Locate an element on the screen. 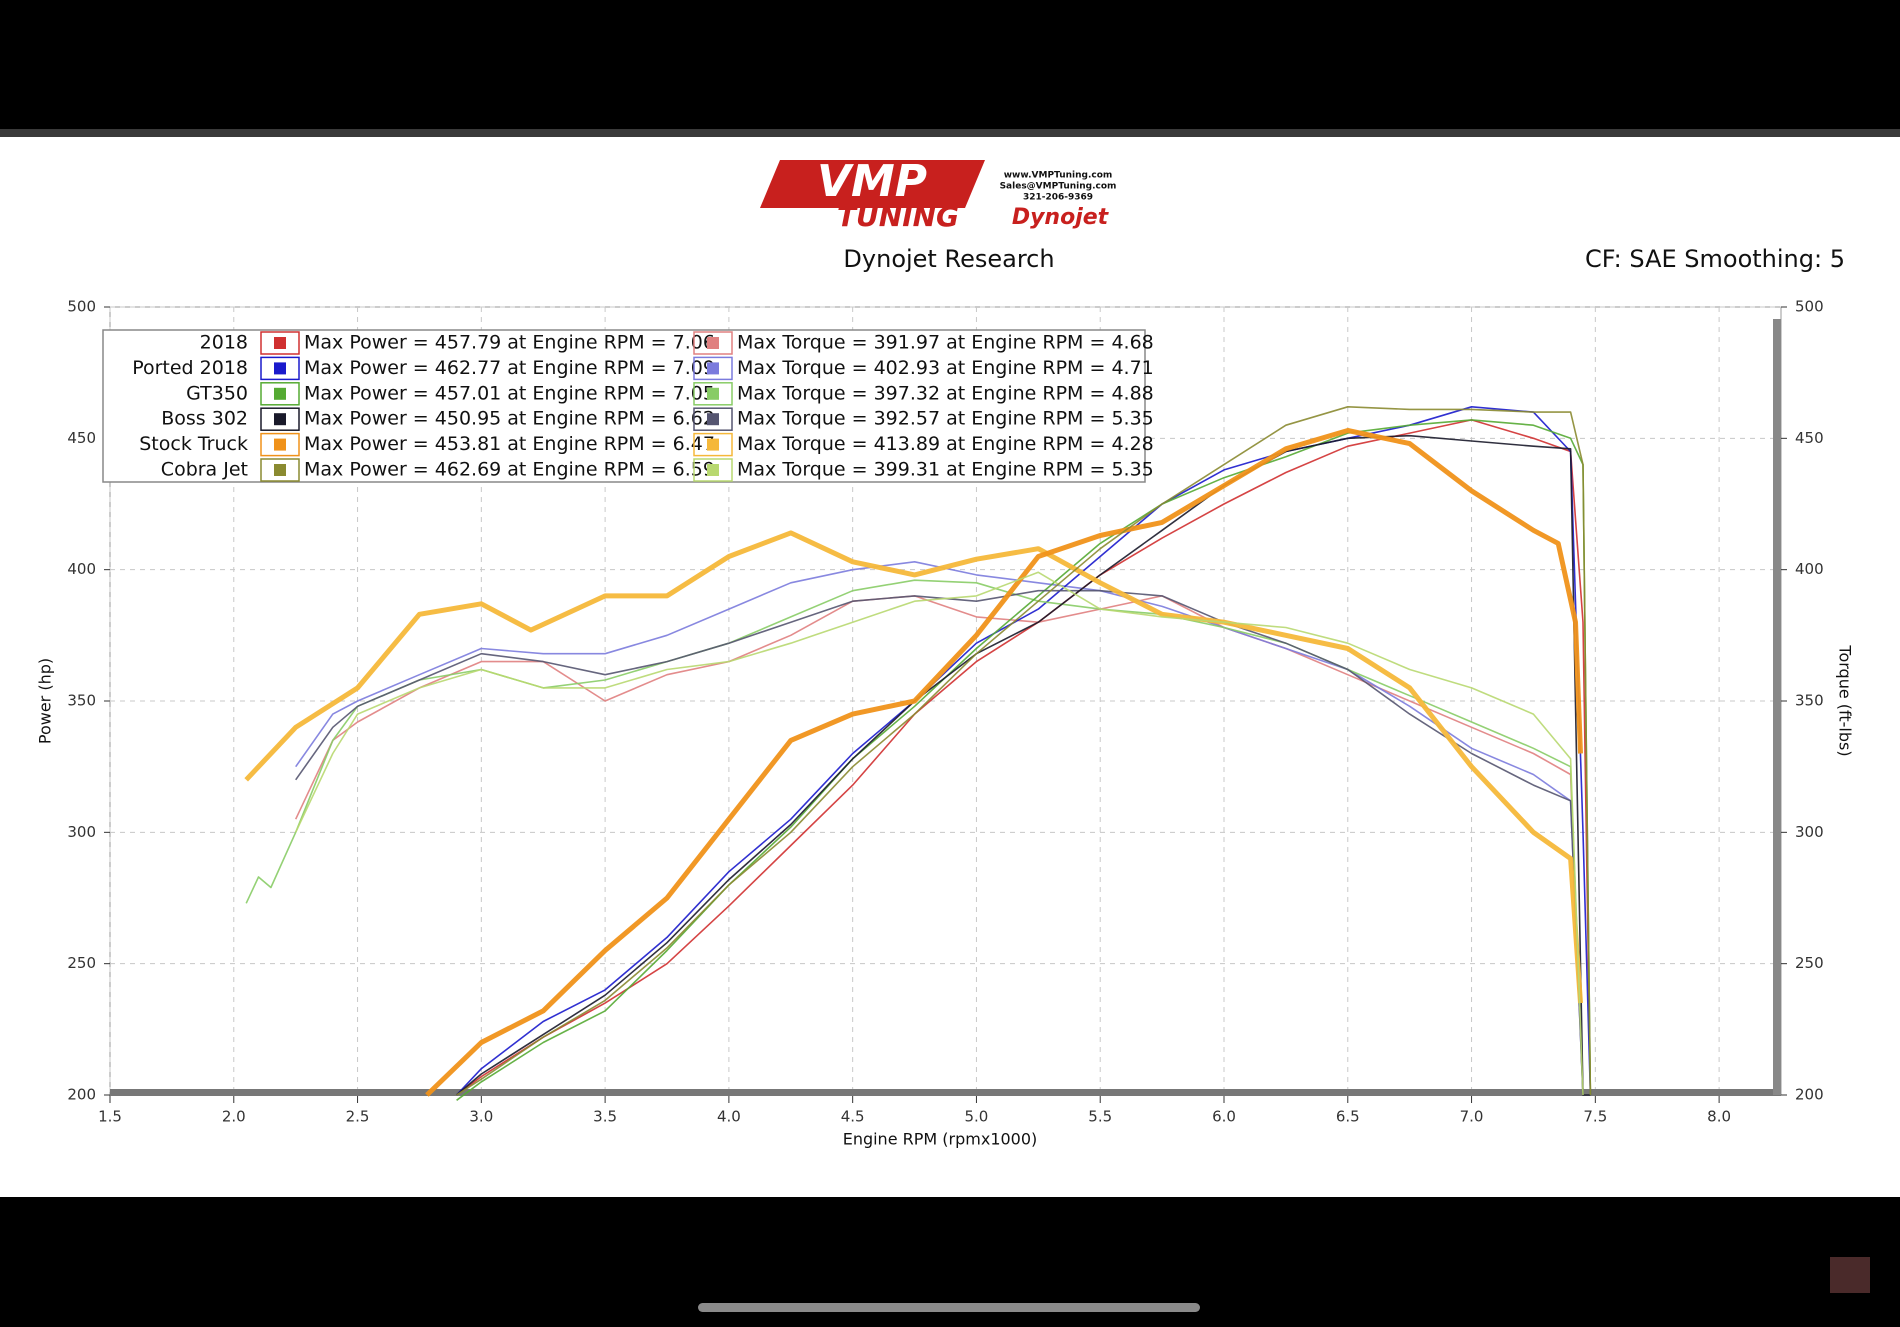  legend-power-label: Max Power = 457.79 at Engine RPM = 7.06 is located at coordinates (509, 343).